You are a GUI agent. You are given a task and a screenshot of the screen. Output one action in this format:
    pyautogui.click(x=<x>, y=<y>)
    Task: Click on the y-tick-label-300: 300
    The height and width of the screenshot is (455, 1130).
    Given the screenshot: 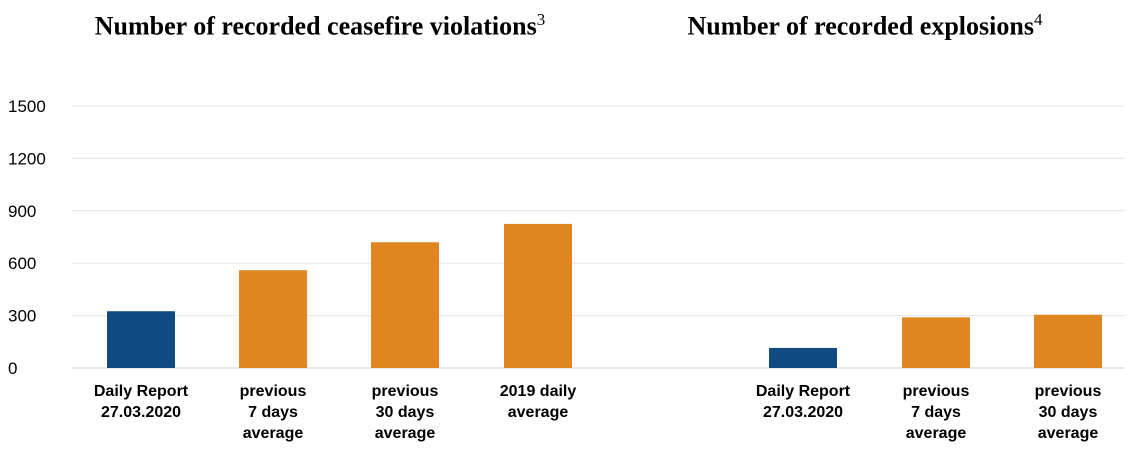 What is the action you would take?
    pyautogui.click(x=22, y=316)
    